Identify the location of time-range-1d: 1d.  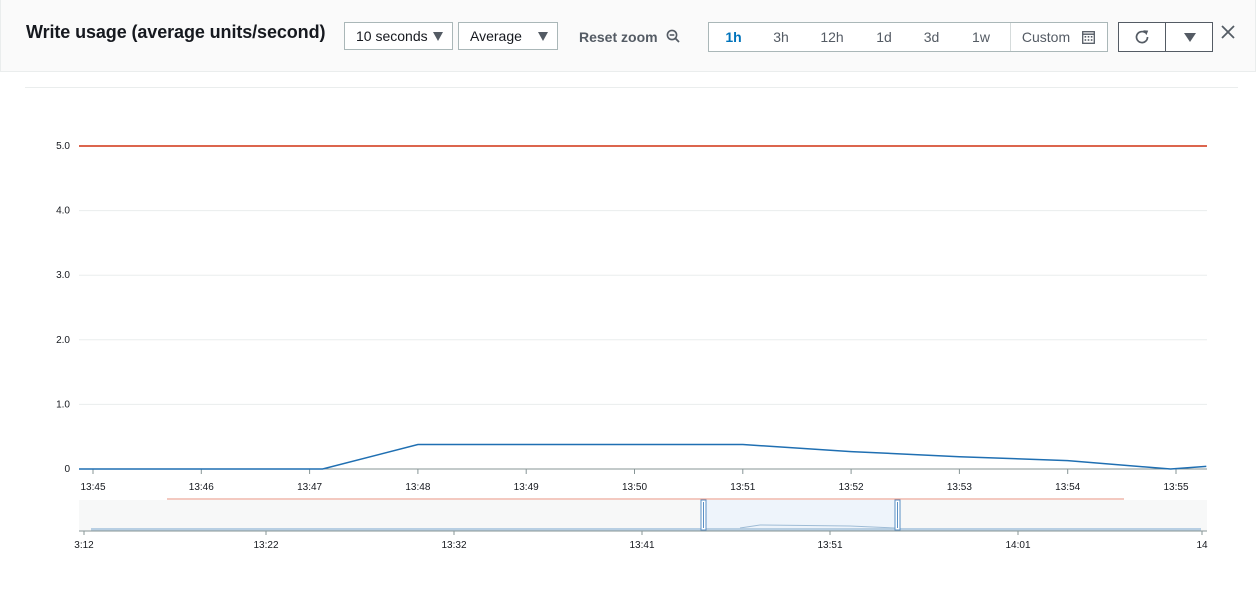
(884, 37).